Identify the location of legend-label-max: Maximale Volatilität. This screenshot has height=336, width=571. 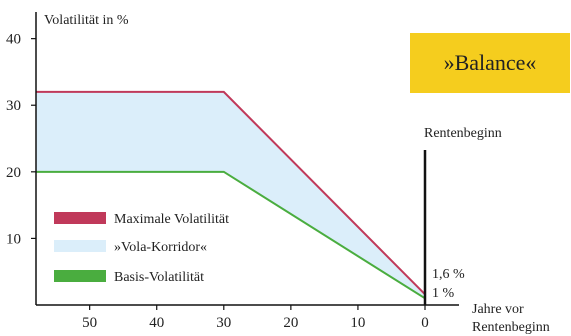
(171, 219).